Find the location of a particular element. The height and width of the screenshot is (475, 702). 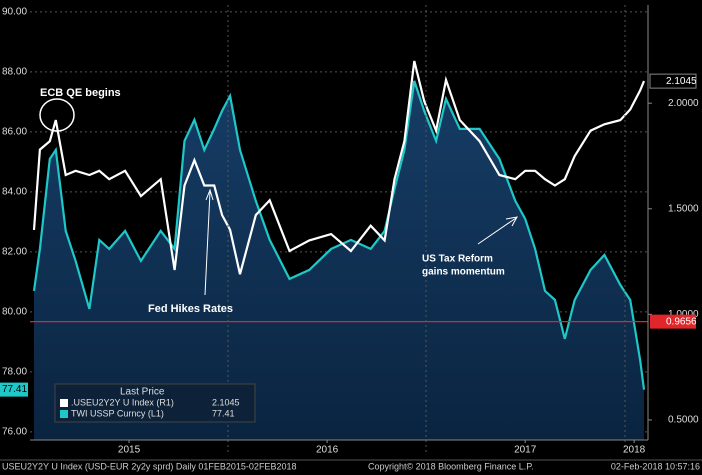

annotation: Fed Hikes Rates is located at coordinates (190, 309).